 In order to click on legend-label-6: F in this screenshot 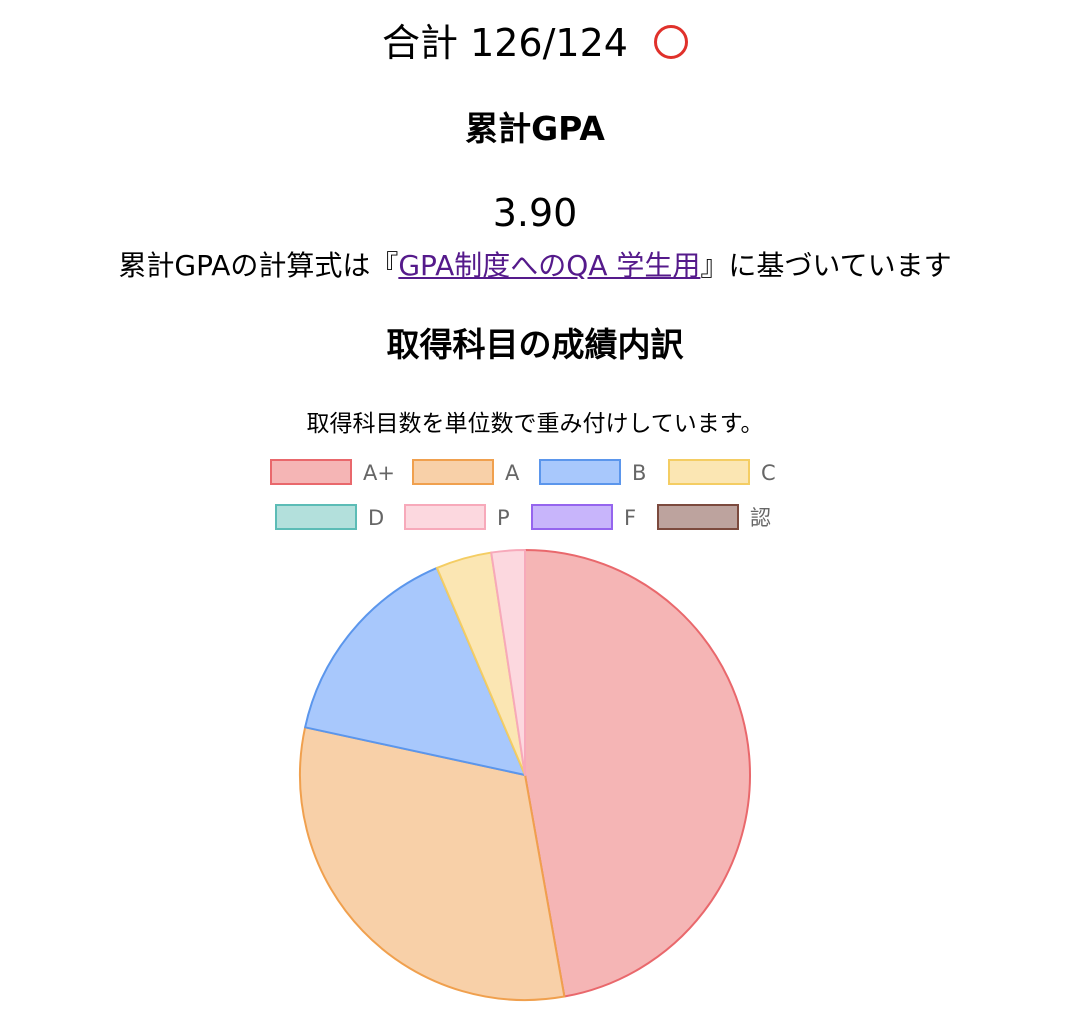, I will do `click(630, 518)`.